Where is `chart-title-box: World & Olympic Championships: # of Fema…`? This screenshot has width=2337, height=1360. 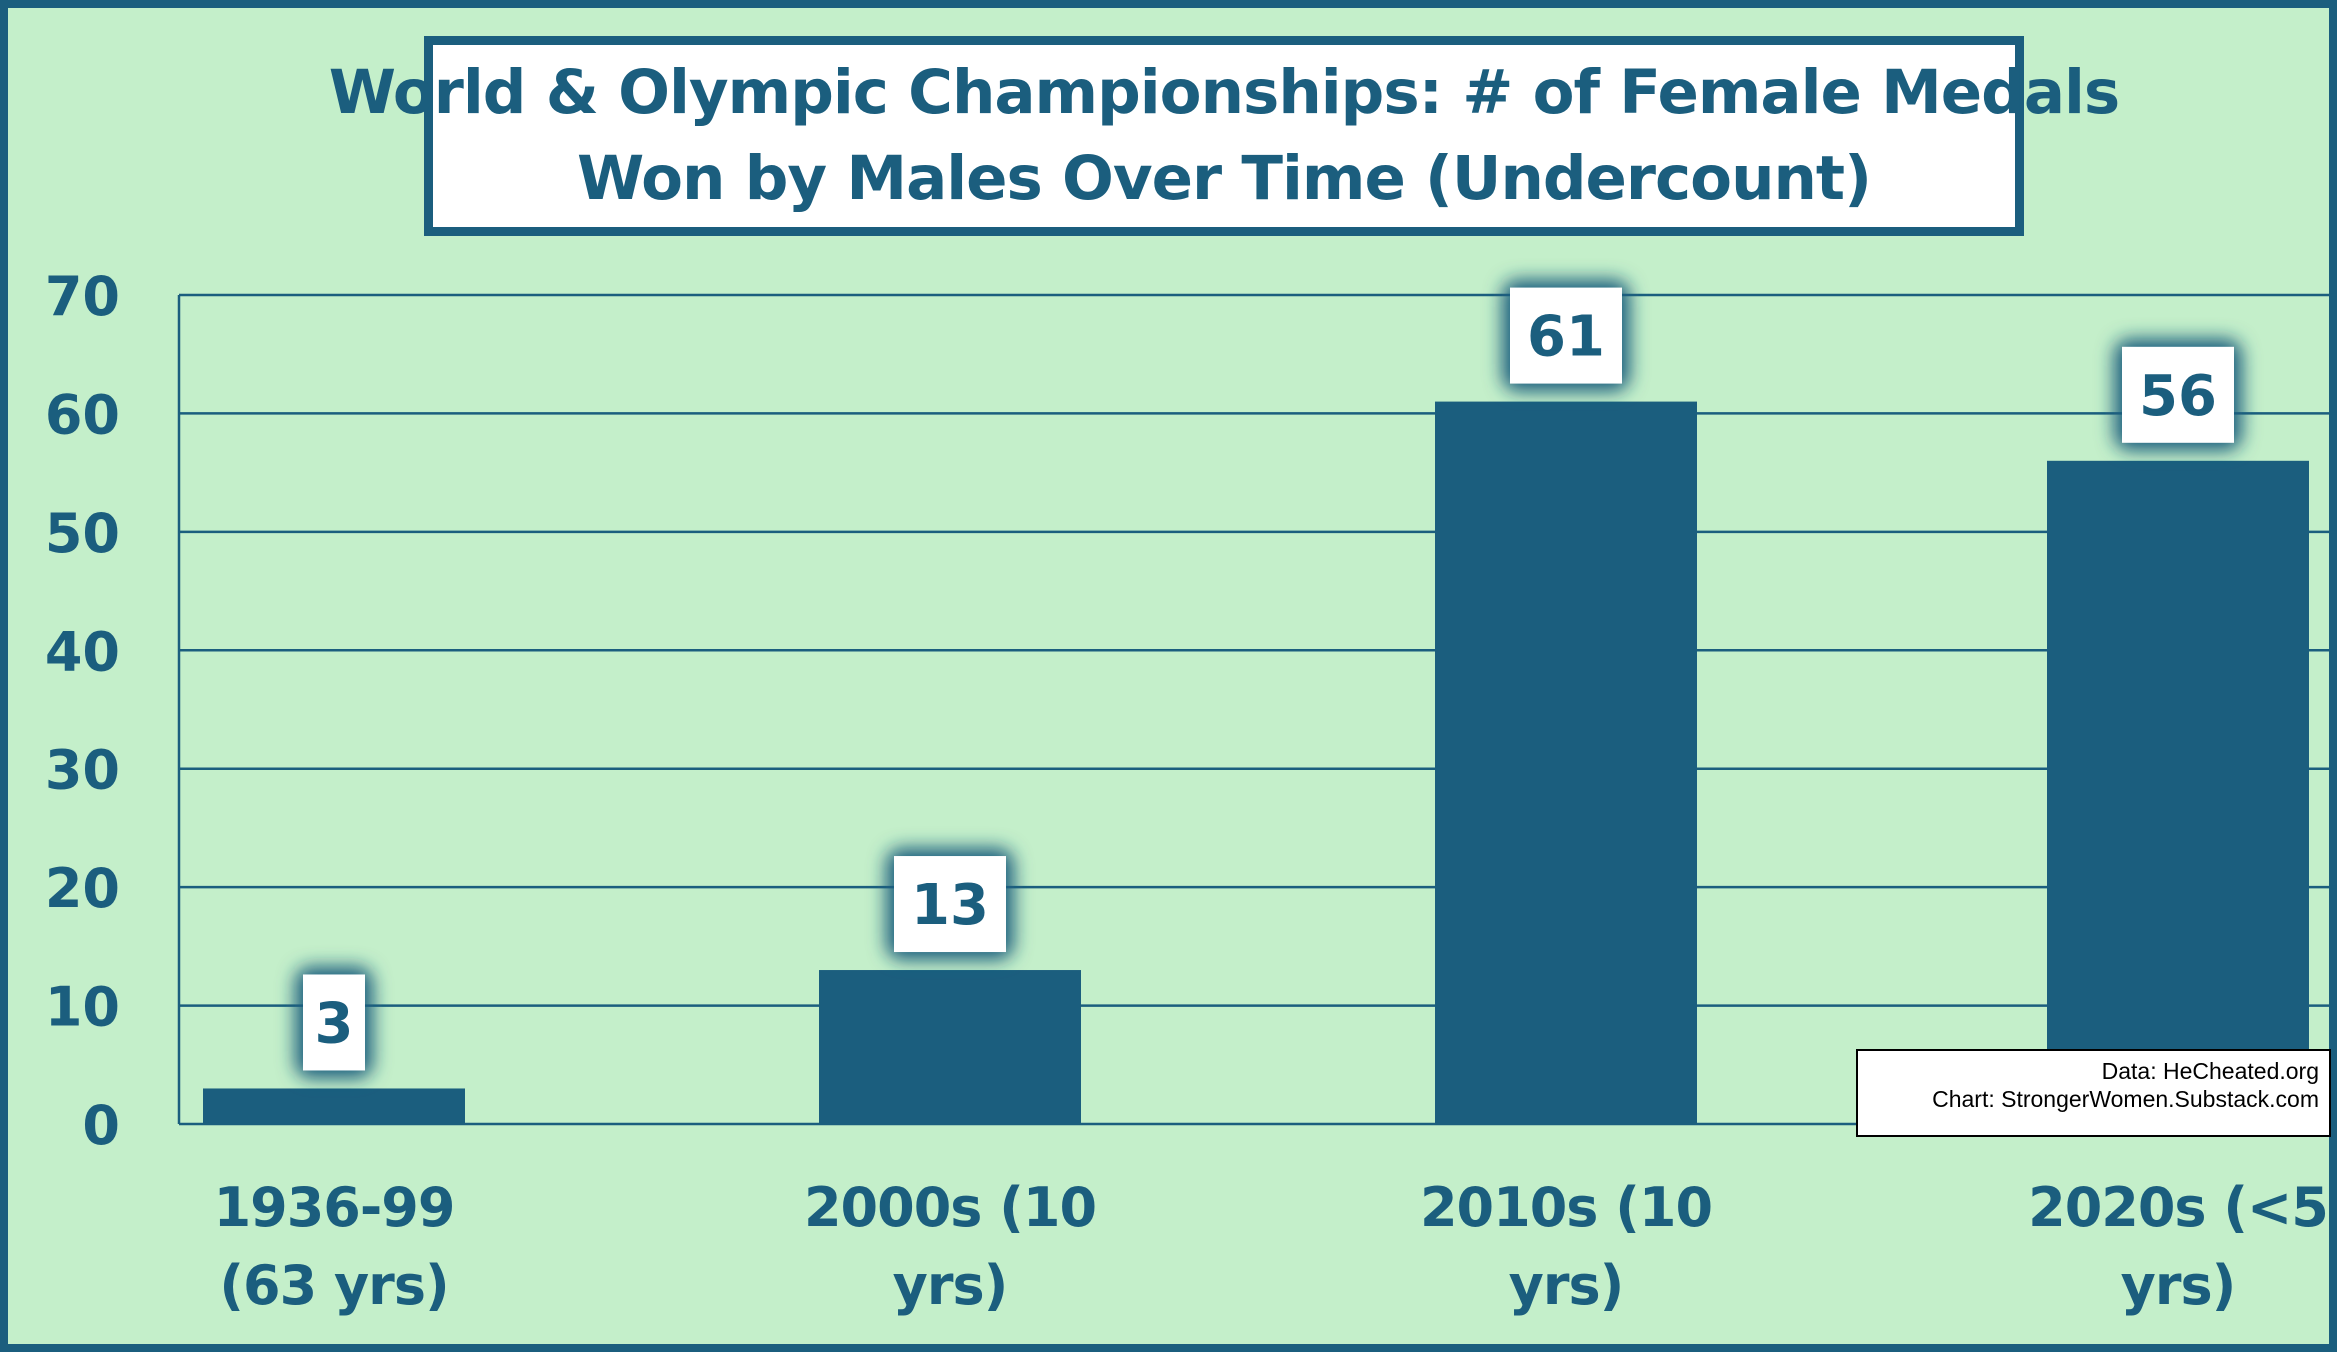 chart-title-box: World & Olympic Championships: # of Fema… is located at coordinates (1224, 136).